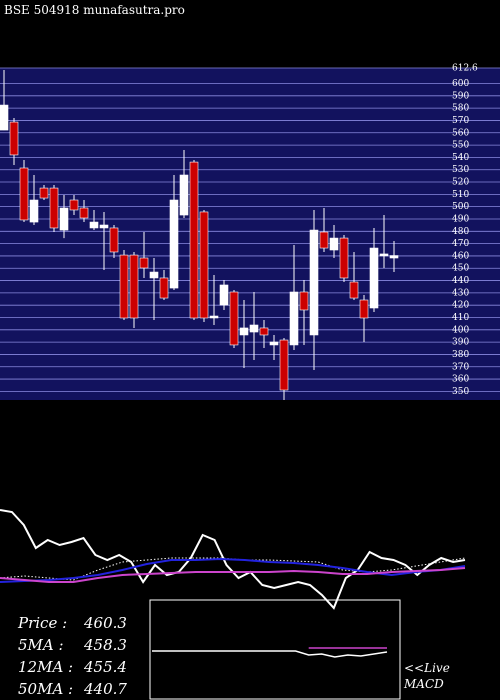 This screenshot has width=500, height=700. I want to click on chart-title: BSE 504918 munafasutra.pro, so click(94, 10).